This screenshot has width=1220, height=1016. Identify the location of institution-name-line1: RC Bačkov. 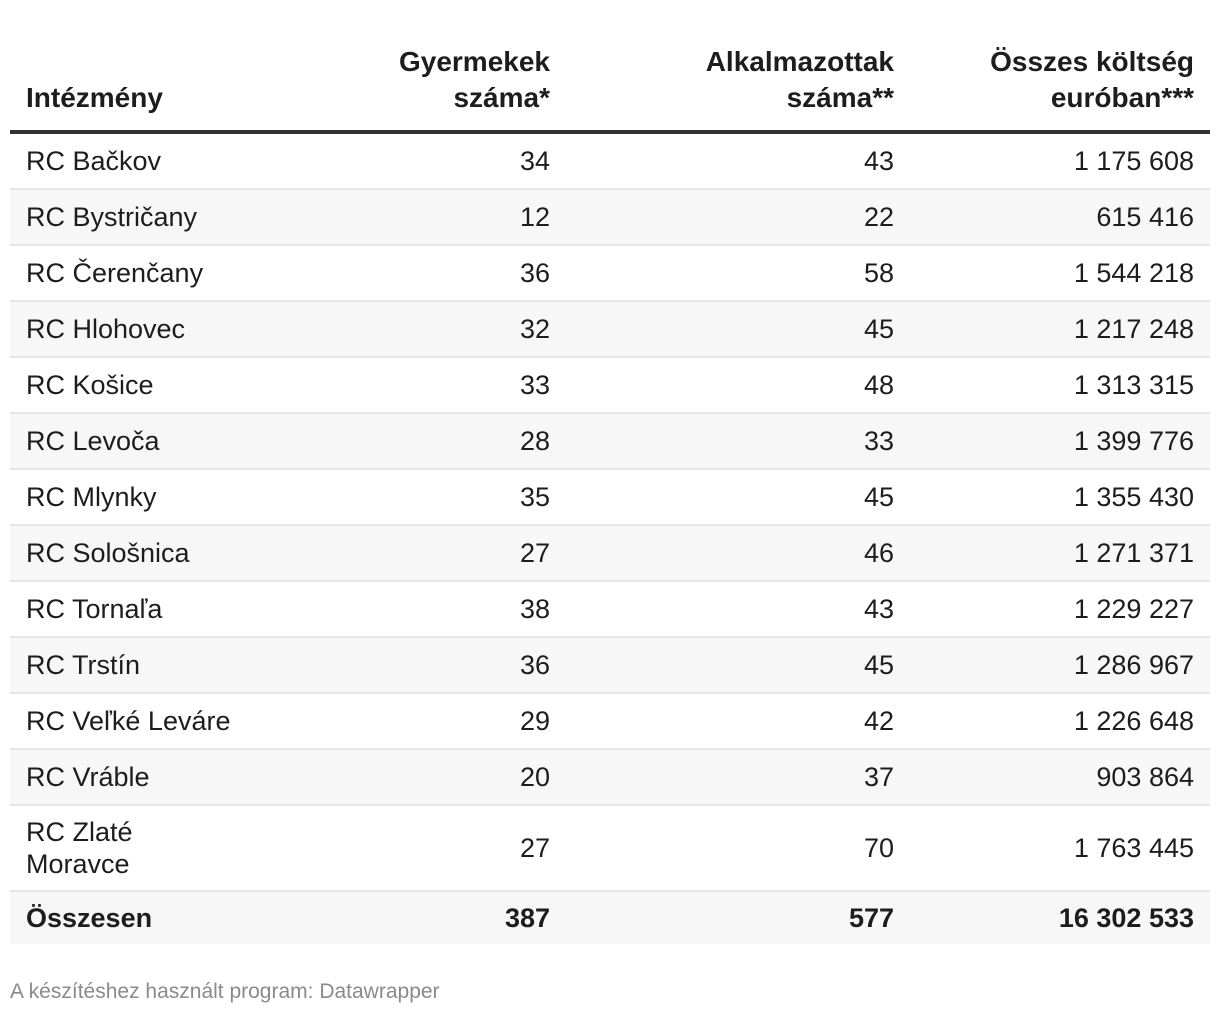
(94, 161).